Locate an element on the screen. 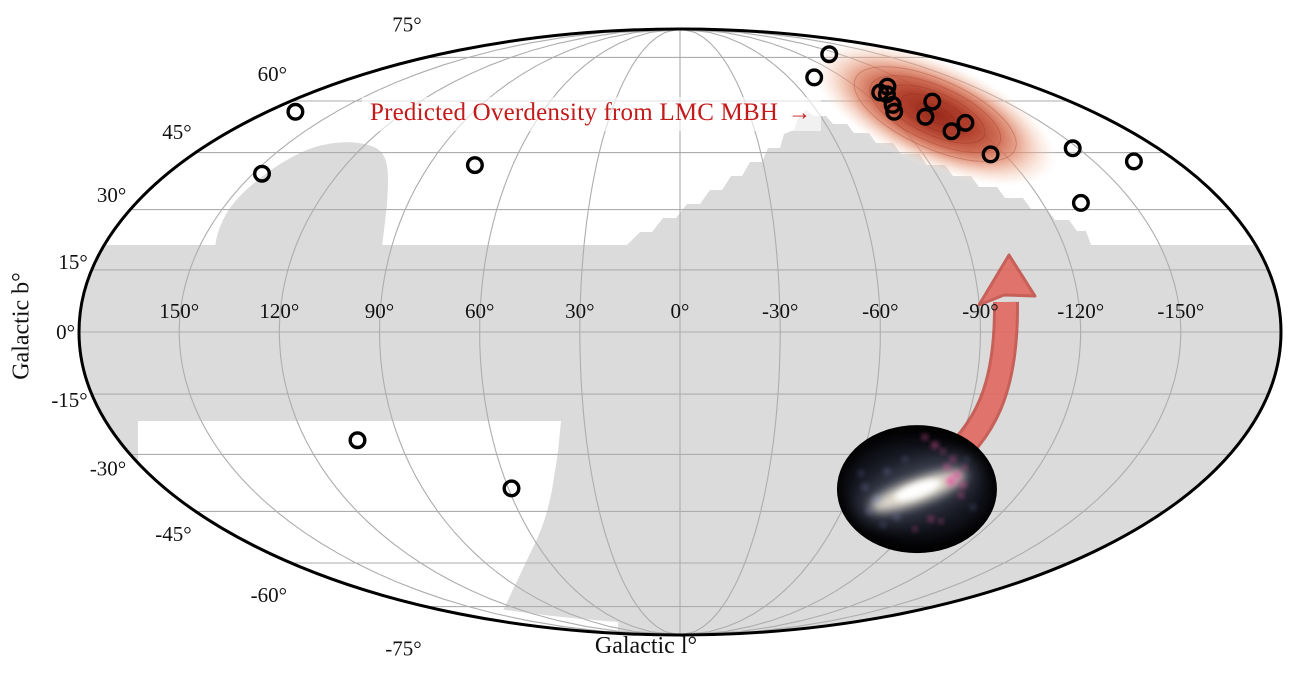  lat-tick-label: -30° is located at coordinates (108, 468).